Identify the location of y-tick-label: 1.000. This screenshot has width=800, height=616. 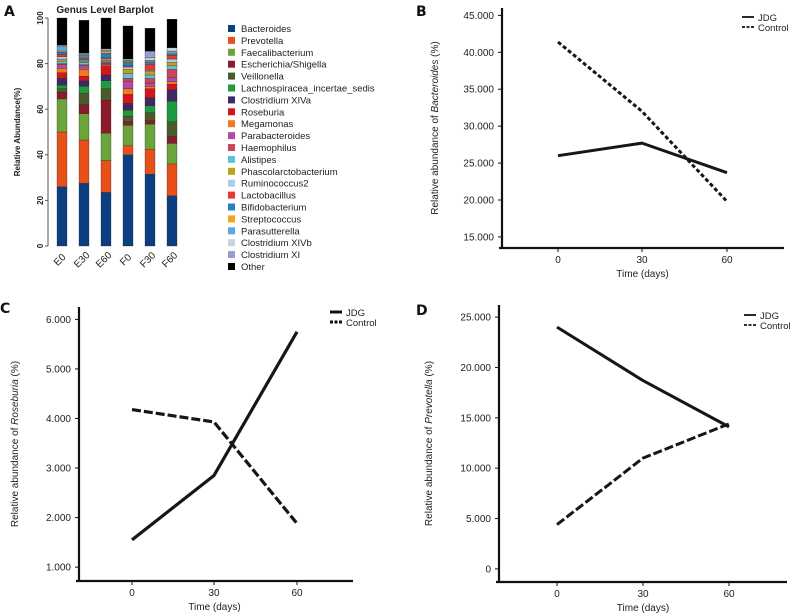
(58, 568).